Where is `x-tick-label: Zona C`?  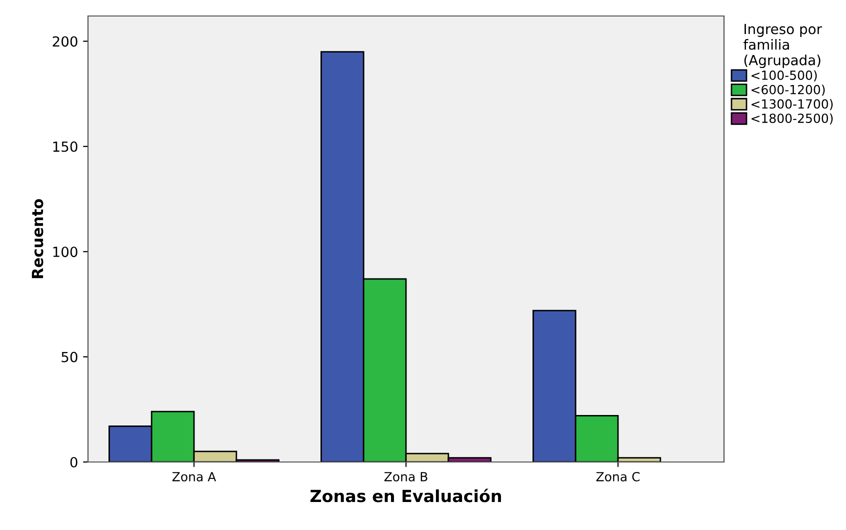 x-tick-label: Zona C is located at coordinates (618, 477).